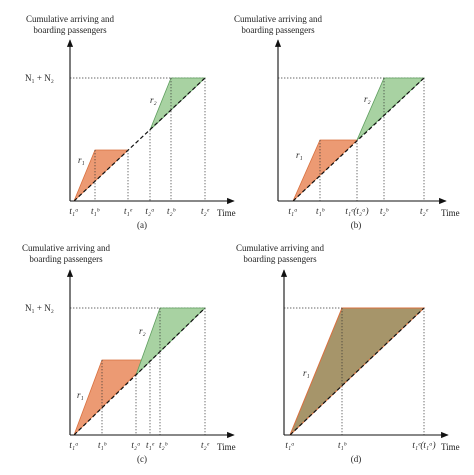  I want to click on panel-b-ylabel-line2: boarding passengers, so click(278, 30).